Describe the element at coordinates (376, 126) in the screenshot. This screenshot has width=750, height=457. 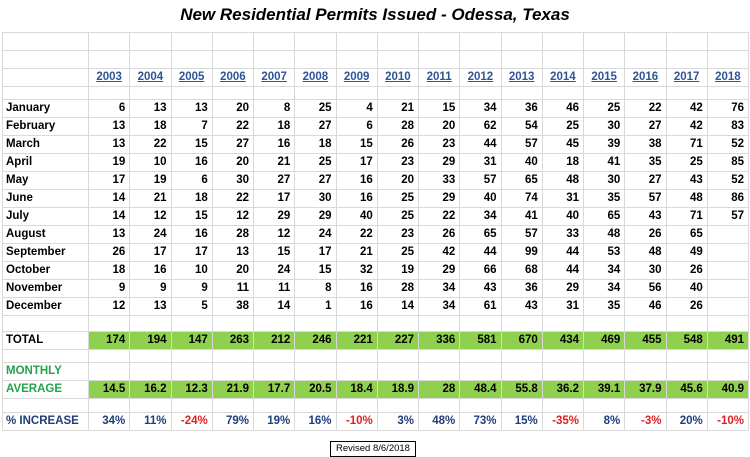
I see `month-row: February 13 18 7 22 18 27 6 28 20 62 54 25 30 27 42 83` at that location.